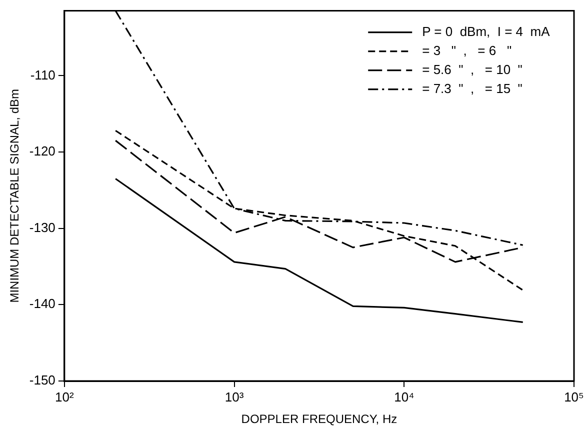  Describe the element at coordinates (42, 227) in the screenshot. I see `y-tick-label: -130` at that location.